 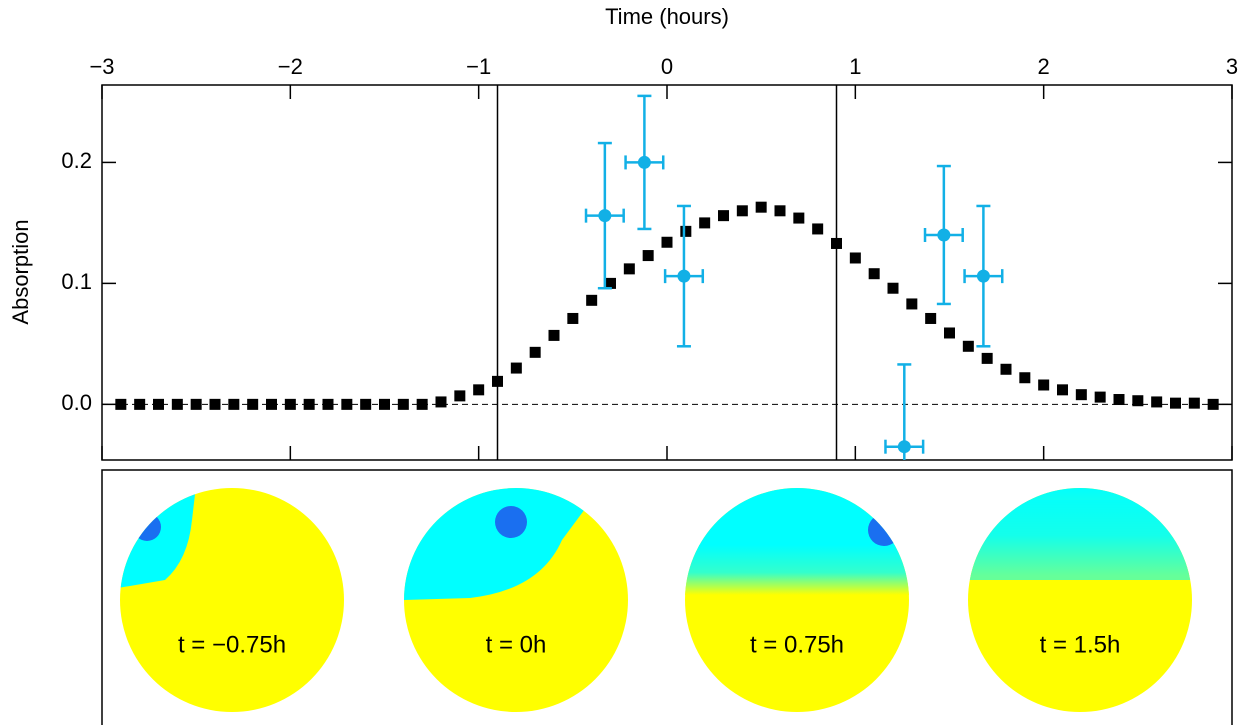 What do you see at coordinates (516, 644) in the screenshot?
I see `panel-label: t = 0h` at bounding box center [516, 644].